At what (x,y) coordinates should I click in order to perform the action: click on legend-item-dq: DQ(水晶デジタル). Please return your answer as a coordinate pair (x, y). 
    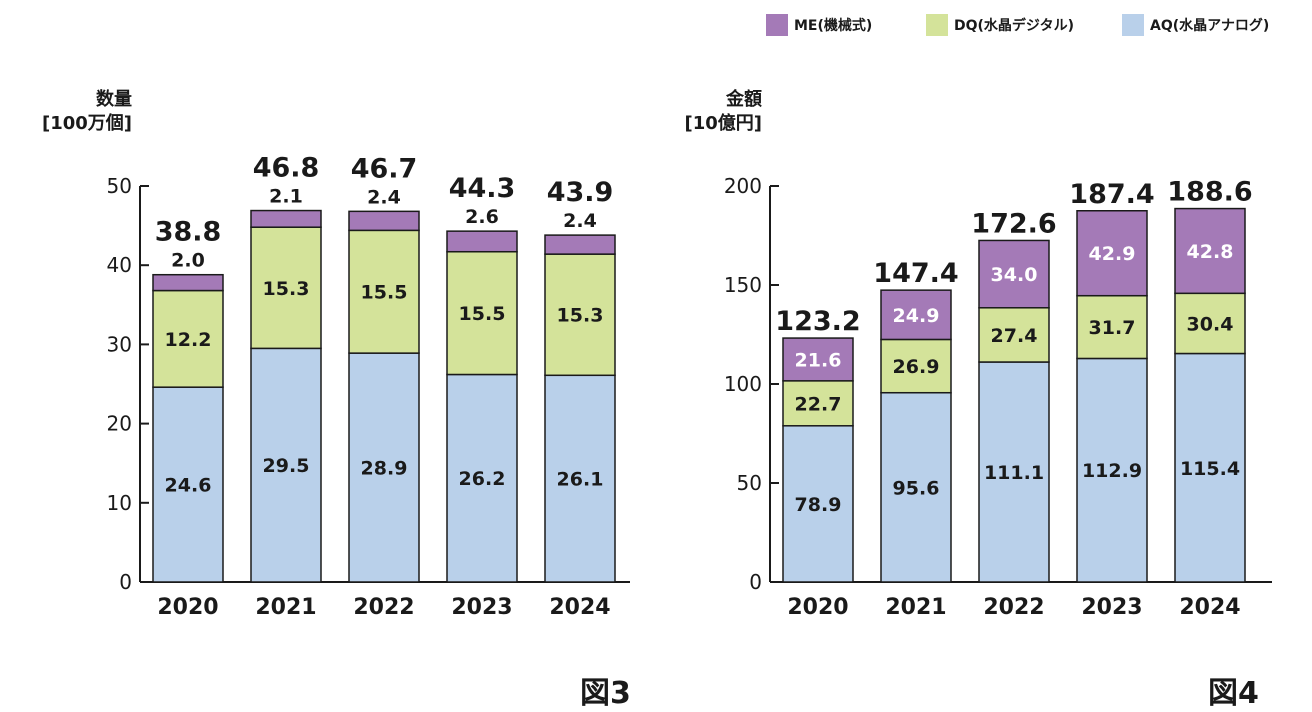
    Looking at the image, I should click on (1000, 25).